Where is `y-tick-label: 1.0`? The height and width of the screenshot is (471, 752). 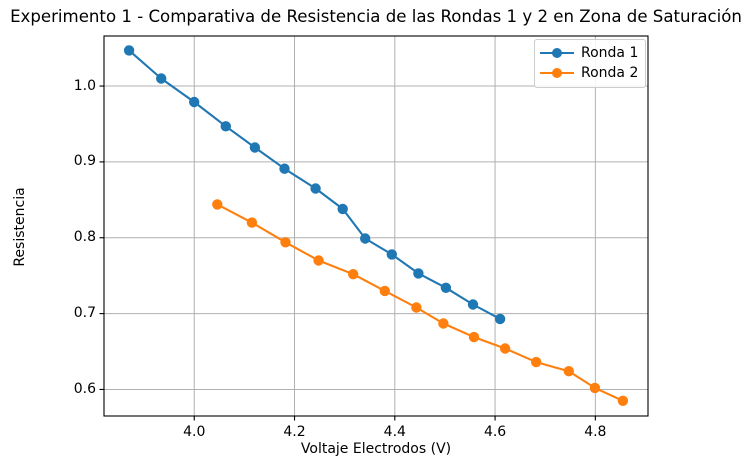
y-tick-label: 1.0 is located at coordinates (84, 85).